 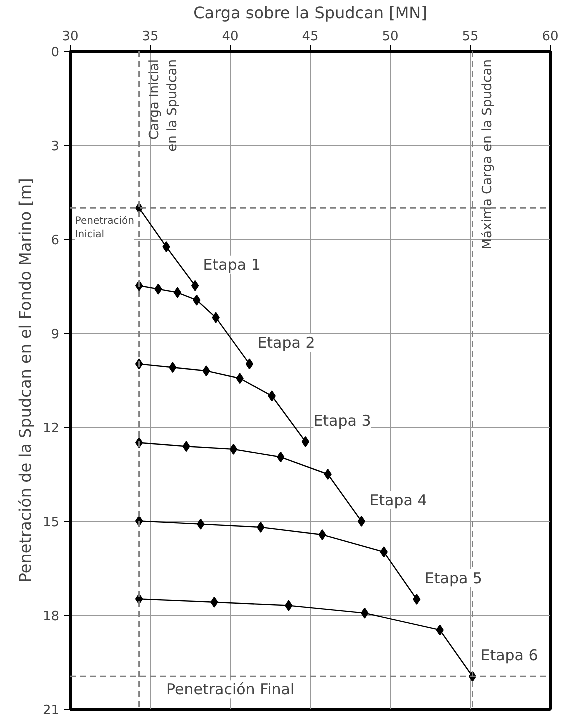 I want to click on y-tick-label: 18, so click(x=51, y=617).